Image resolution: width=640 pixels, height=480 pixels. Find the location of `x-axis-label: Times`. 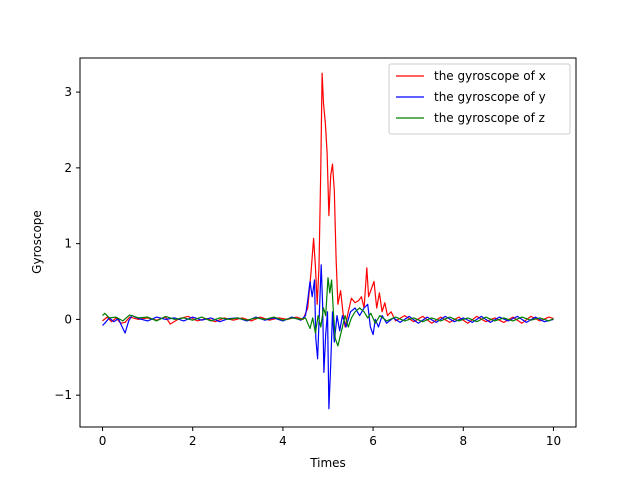

x-axis-label: Times is located at coordinates (327, 463).